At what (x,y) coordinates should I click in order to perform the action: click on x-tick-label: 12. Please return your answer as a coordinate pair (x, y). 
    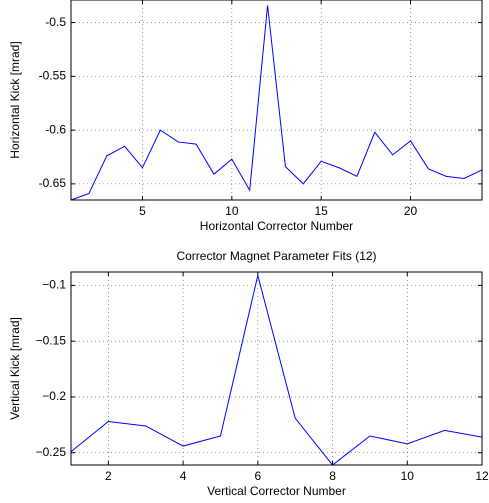
    Looking at the image, I should click on (482, 476).